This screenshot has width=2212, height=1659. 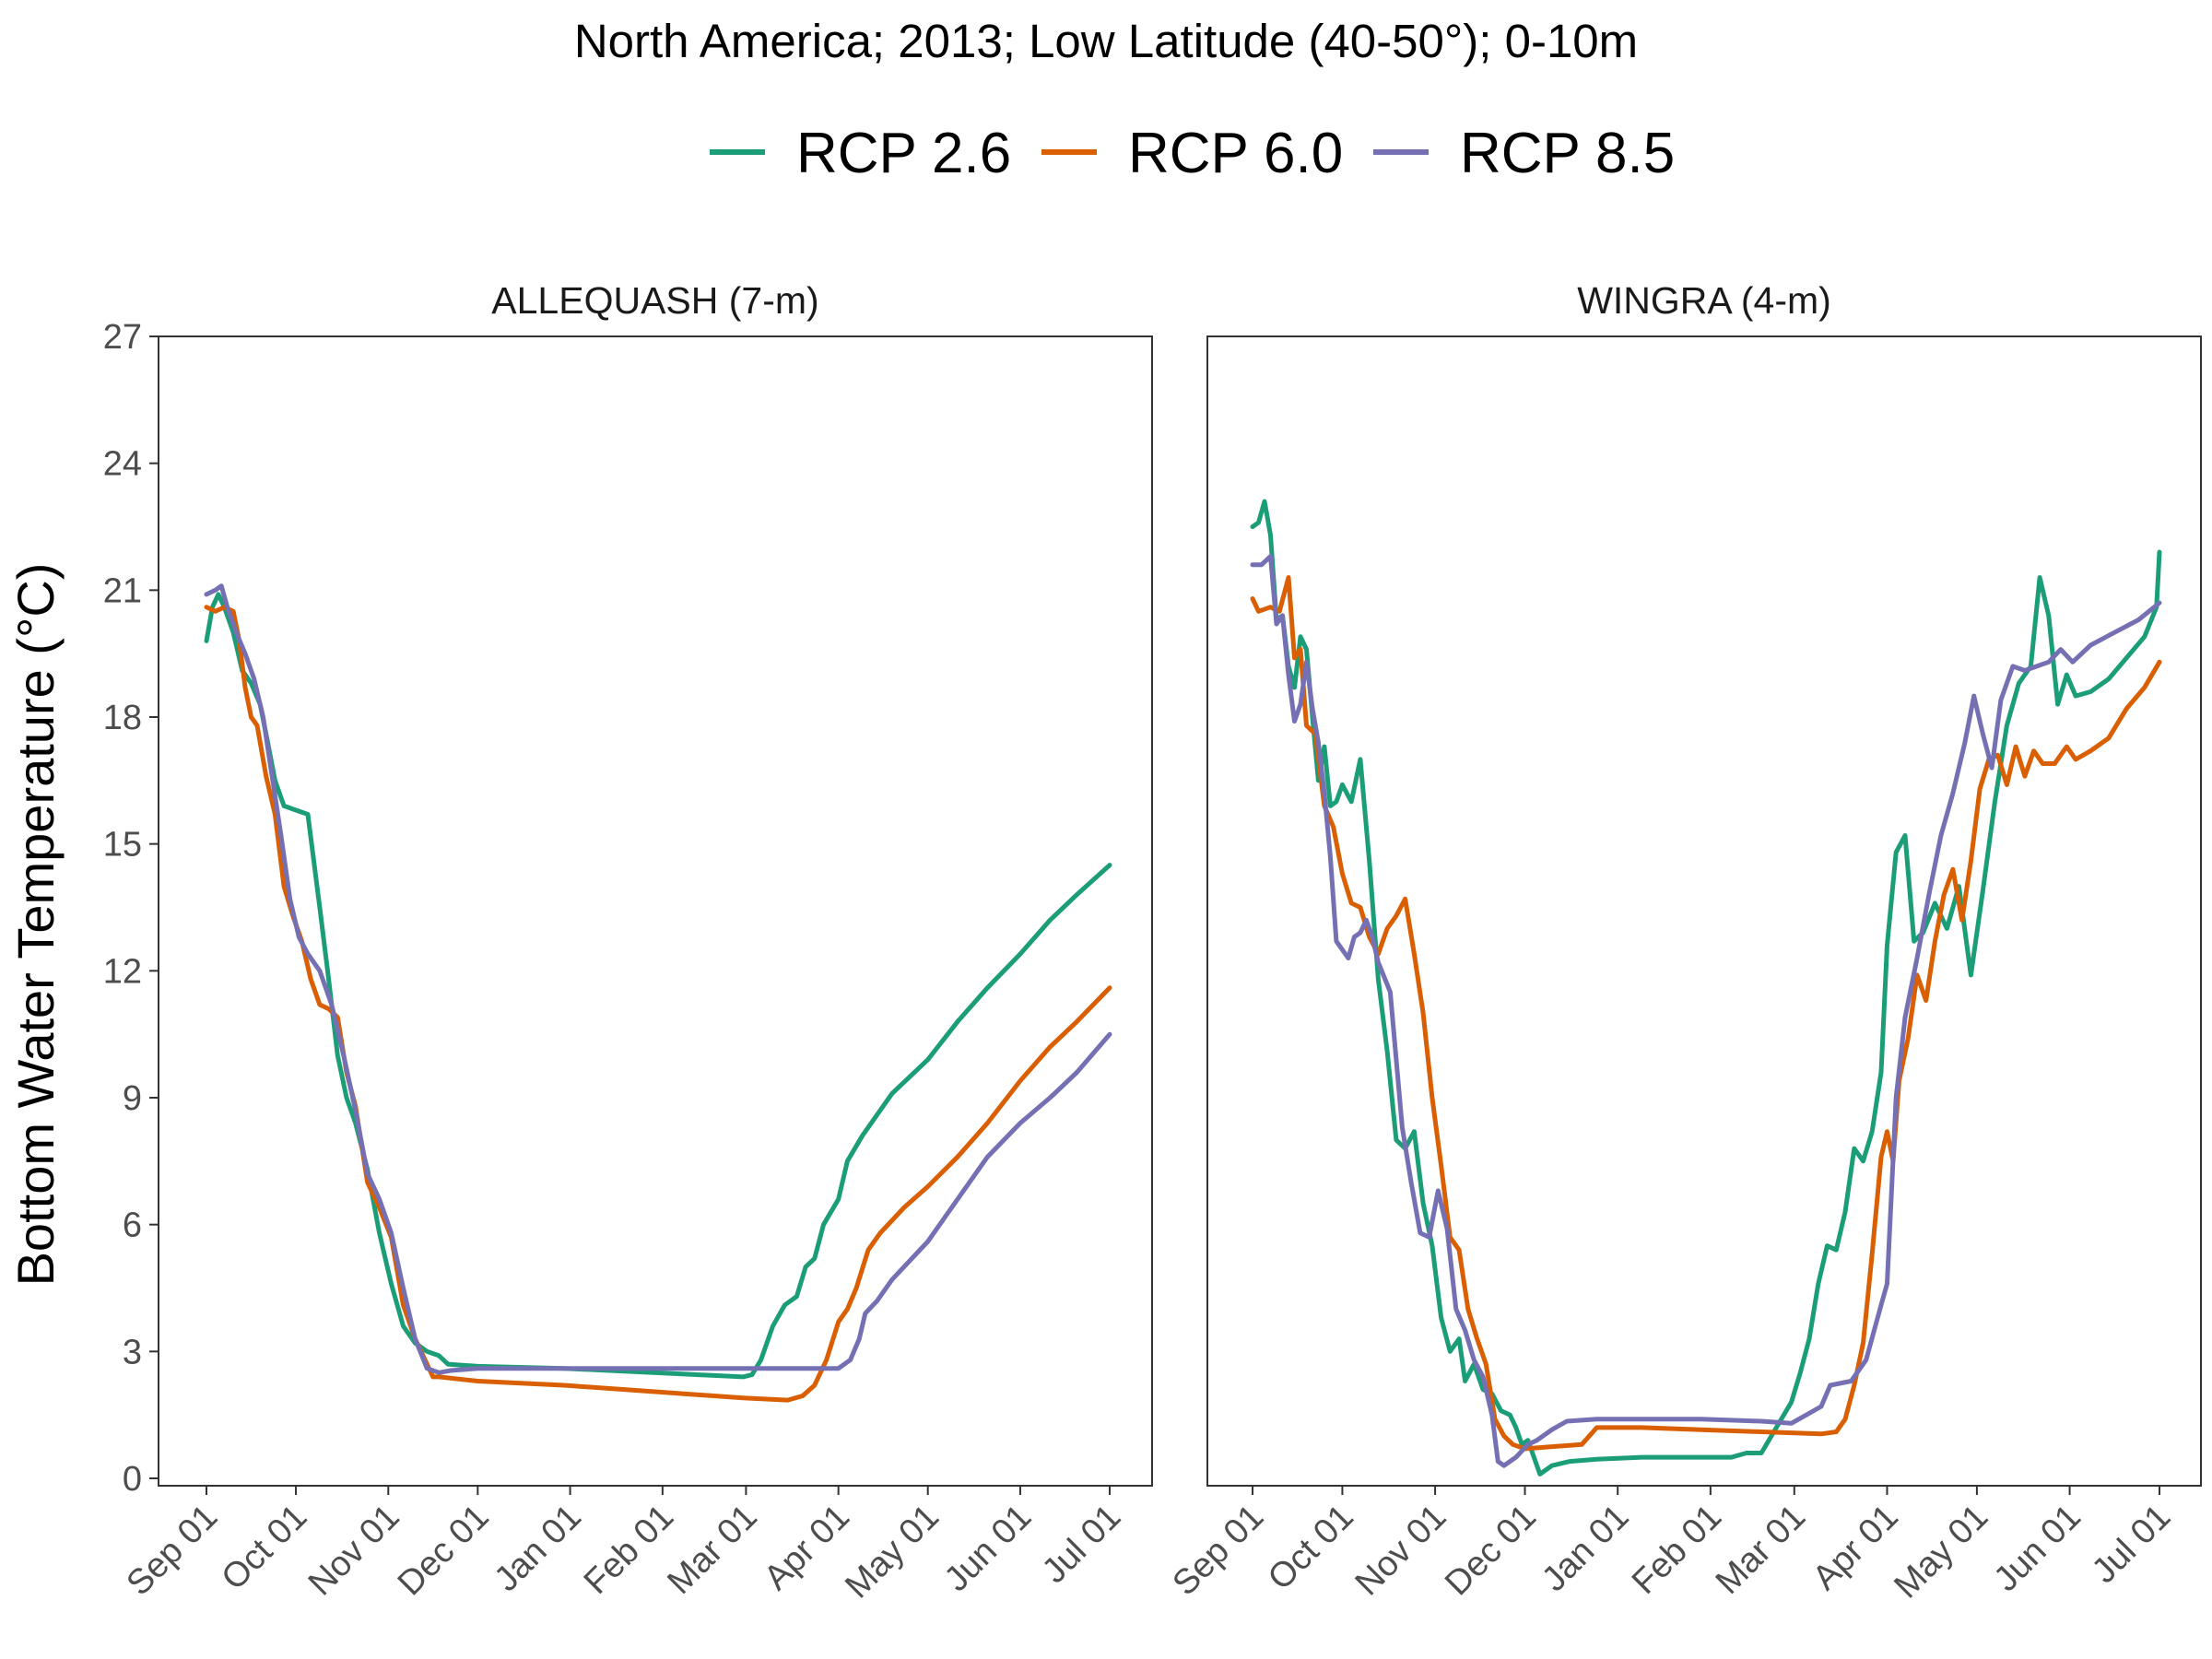 I want to click on legend-item: RCP 8.5, so click(x=1524, y=153).